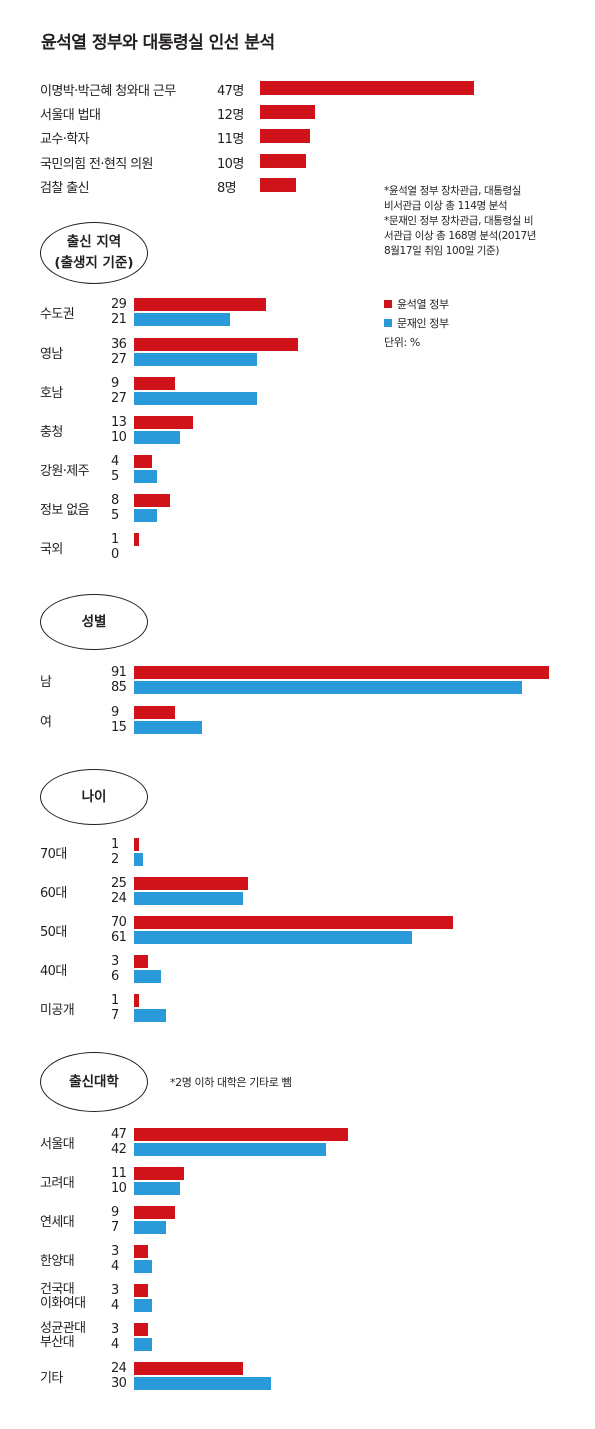 This screenshot has height=1429, width=595. I want to click on category-label: 70대, so click(53, 854).